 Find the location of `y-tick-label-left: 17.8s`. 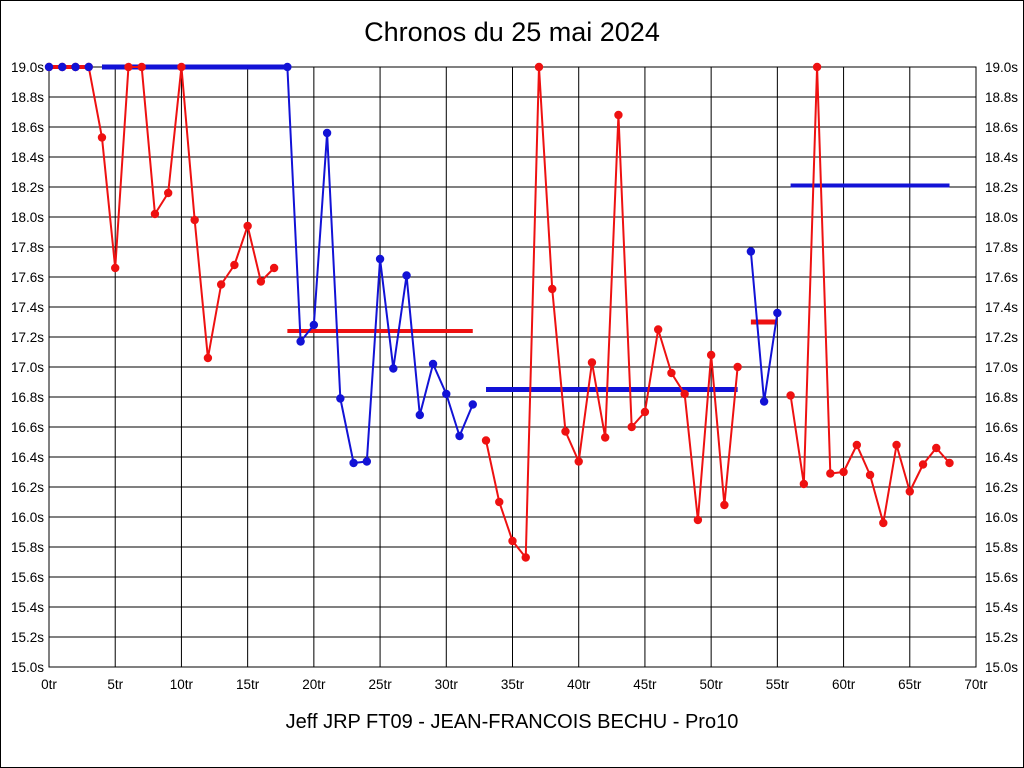

y-tick-label-left: 17.8s is located at coordinates (27, 247).